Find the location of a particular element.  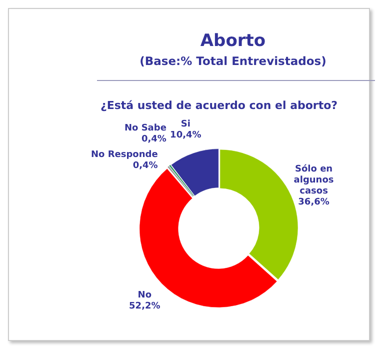

data-label: 52,2% is located at coordinates (144, 306).